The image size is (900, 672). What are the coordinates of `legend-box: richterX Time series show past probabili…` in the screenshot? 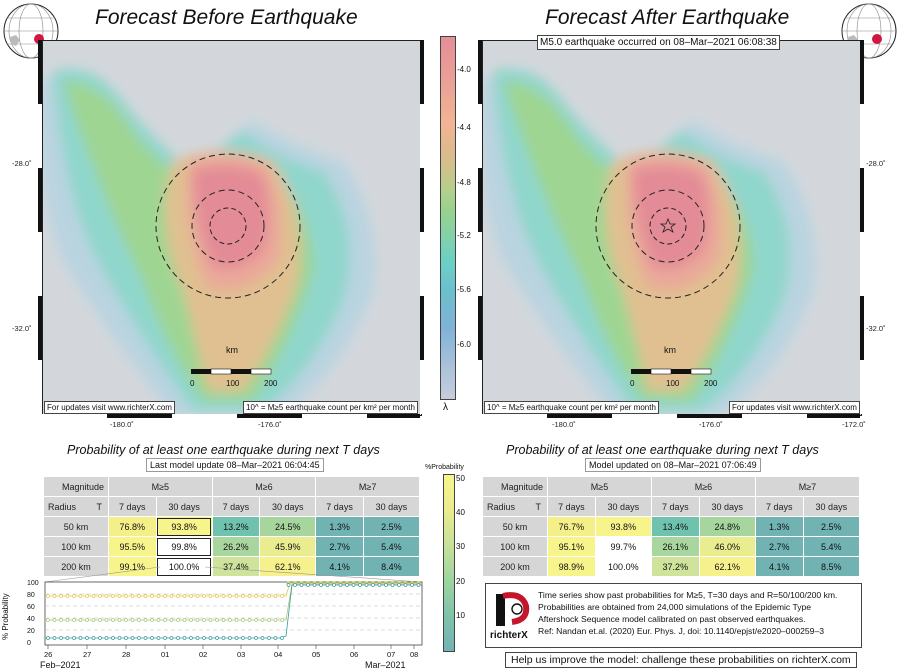 It's located at (673, 615).